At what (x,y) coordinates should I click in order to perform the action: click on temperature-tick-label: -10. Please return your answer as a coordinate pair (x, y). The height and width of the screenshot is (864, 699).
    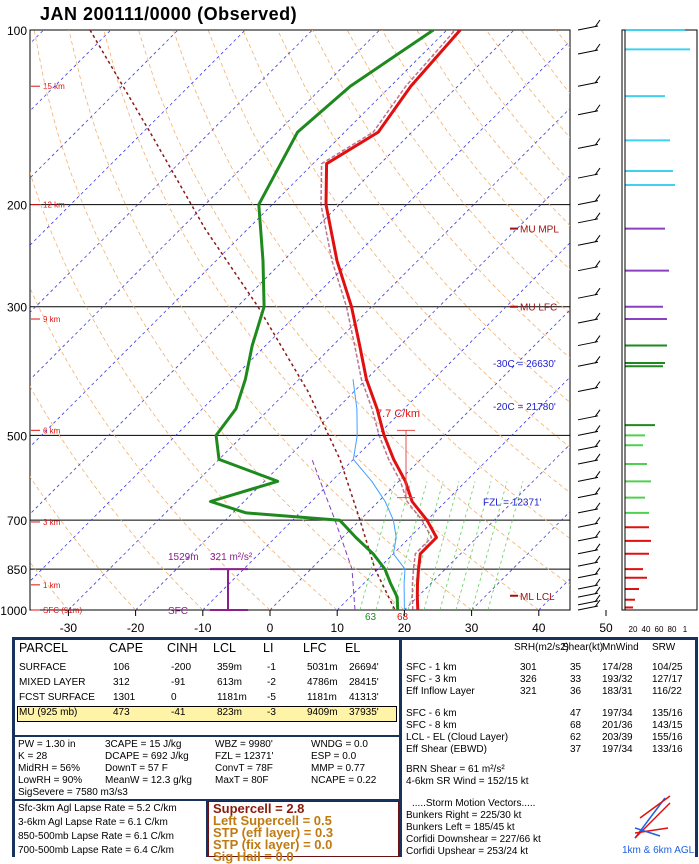
    Looking at the image, I should click on (203, 628).